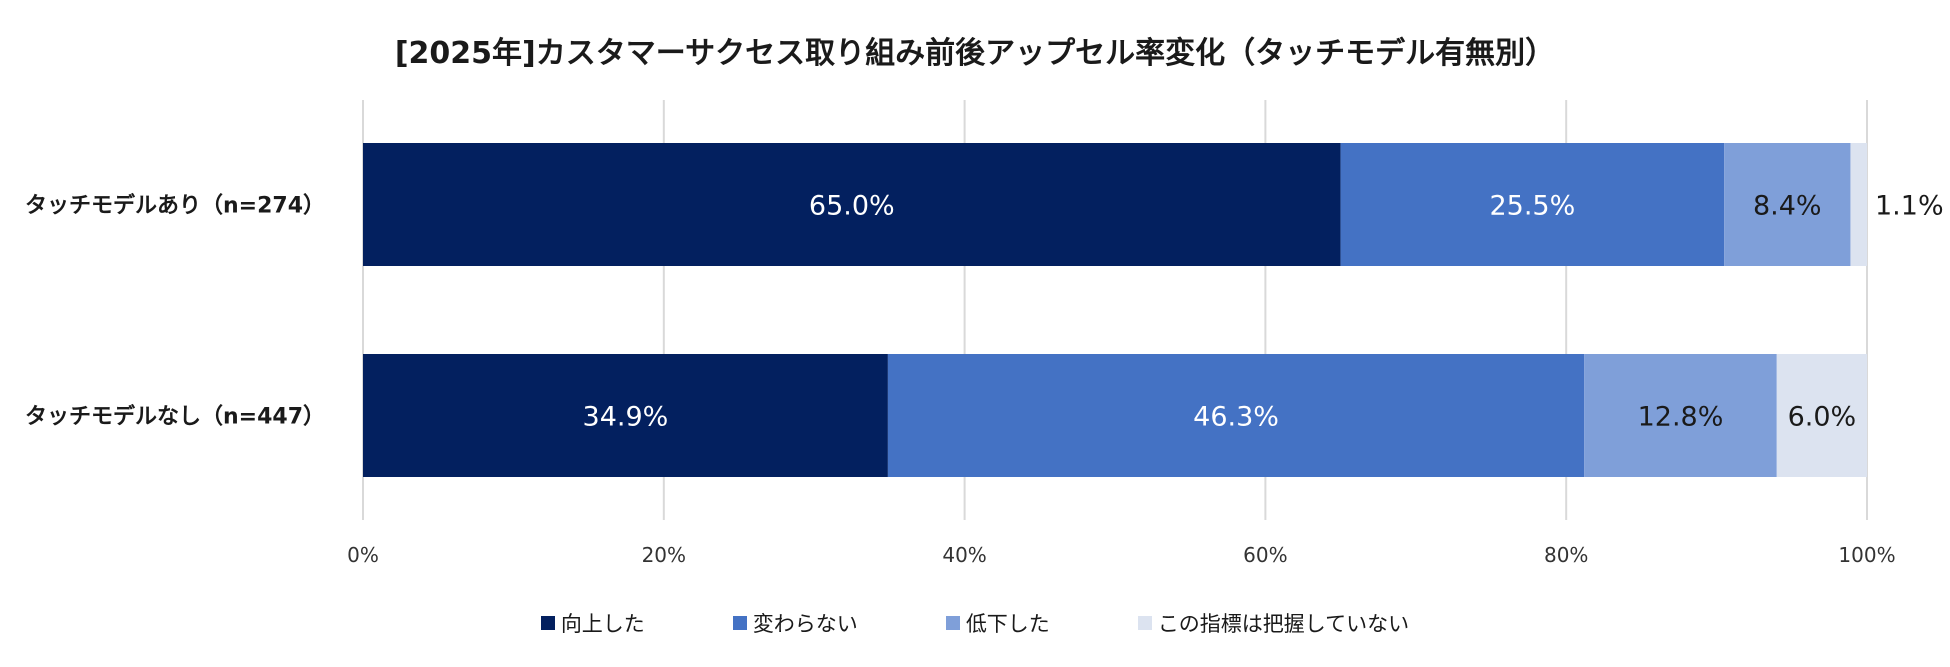 The width and height of the screenshot is (1950, 667). Describe the element at coordinates (964, 555) in the screenshot. I see `x-tick-label: 40%` at that location.